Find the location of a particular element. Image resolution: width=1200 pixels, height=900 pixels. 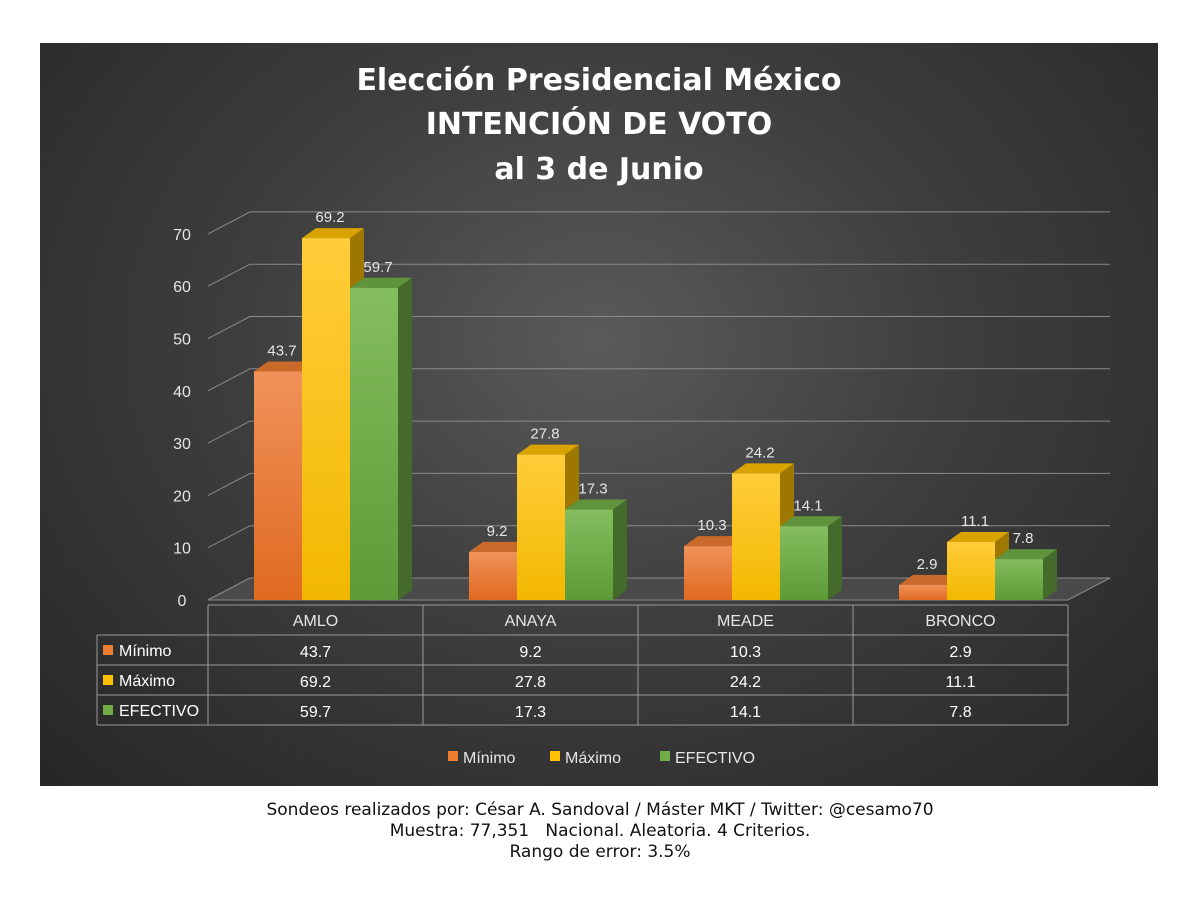

title-line-1: Elección Presidencial México is located at coordinates (598, 80).